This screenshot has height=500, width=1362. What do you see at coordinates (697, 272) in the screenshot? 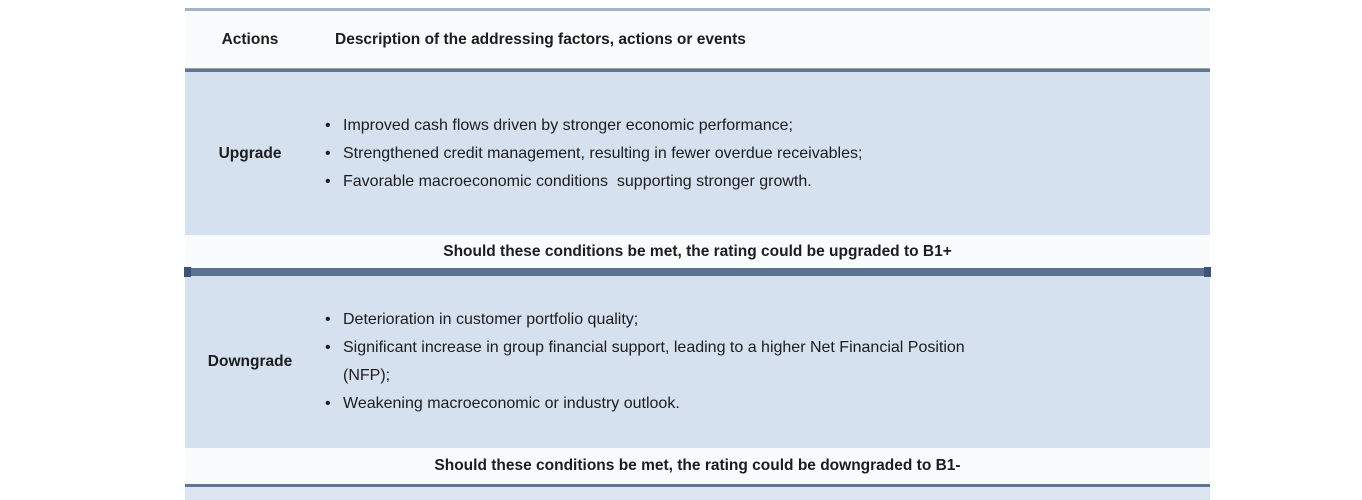
I see `section-divider` at bounding box center [697, 272].